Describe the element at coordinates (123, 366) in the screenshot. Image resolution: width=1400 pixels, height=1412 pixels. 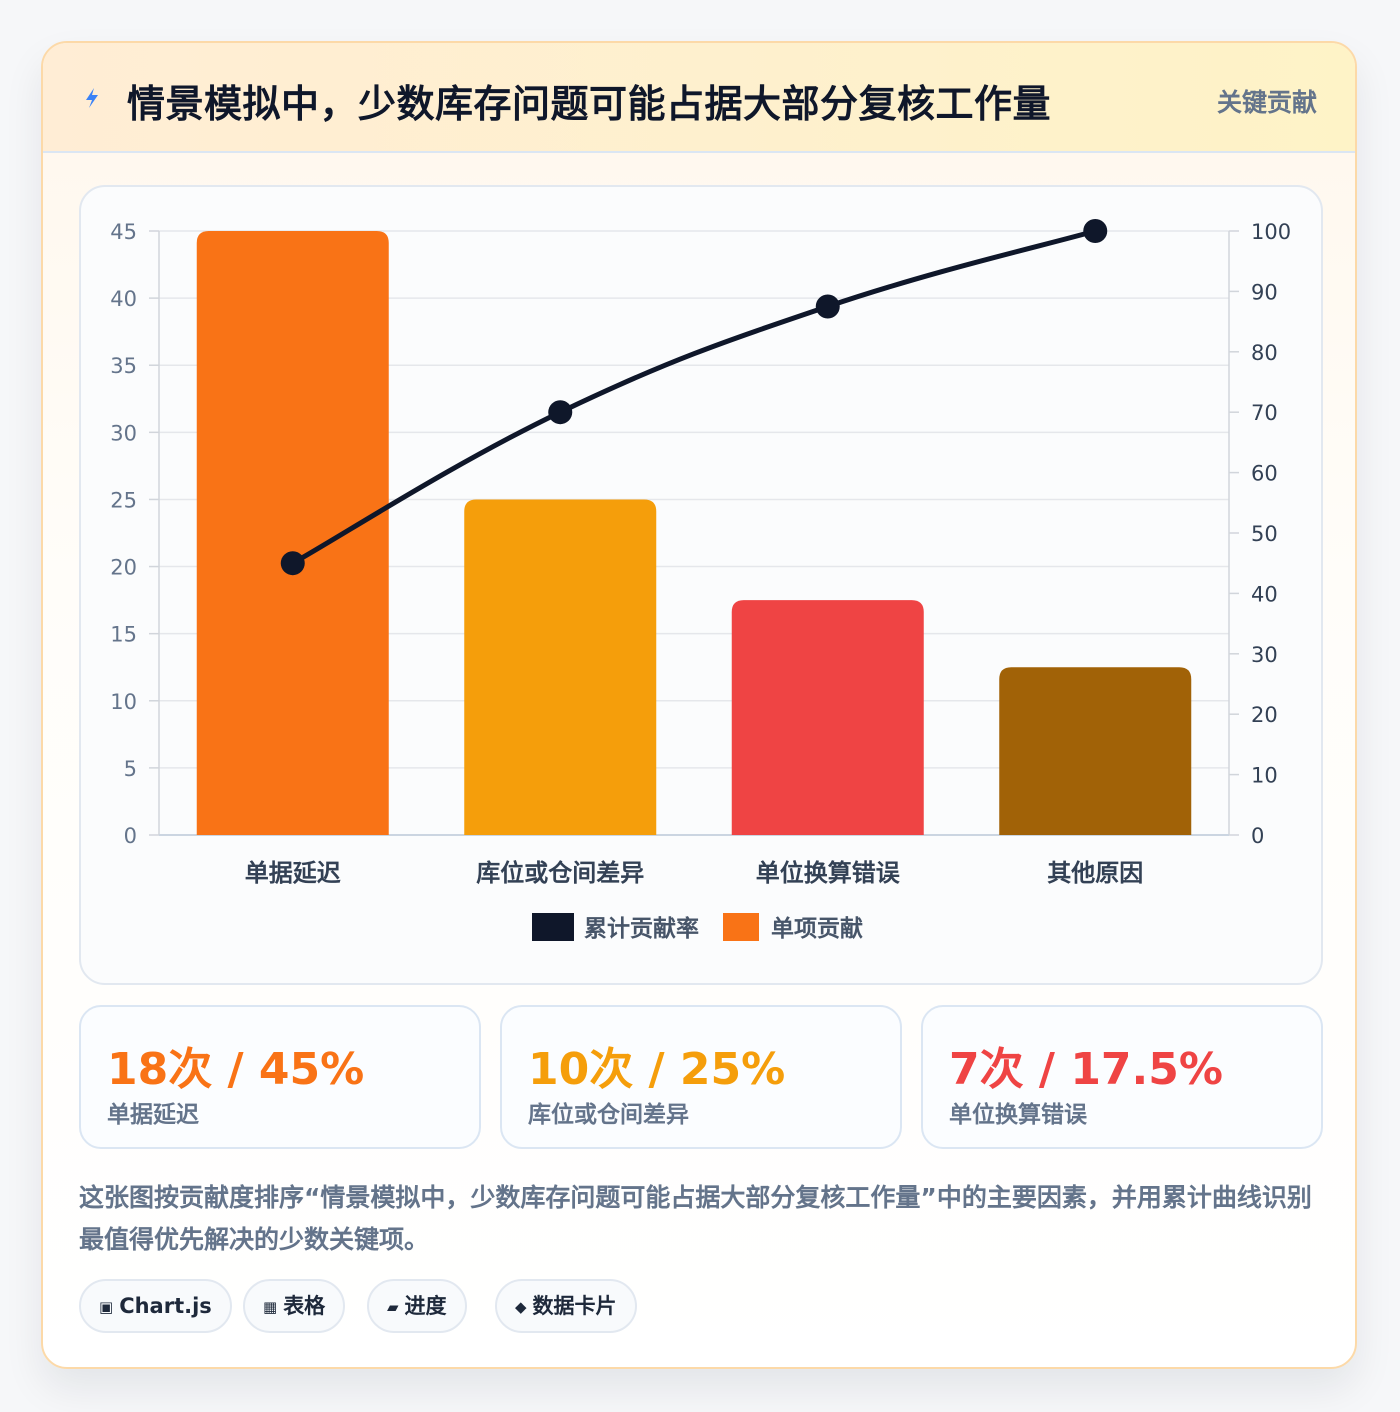
I see `y-tick-label-left: 35` at that location.